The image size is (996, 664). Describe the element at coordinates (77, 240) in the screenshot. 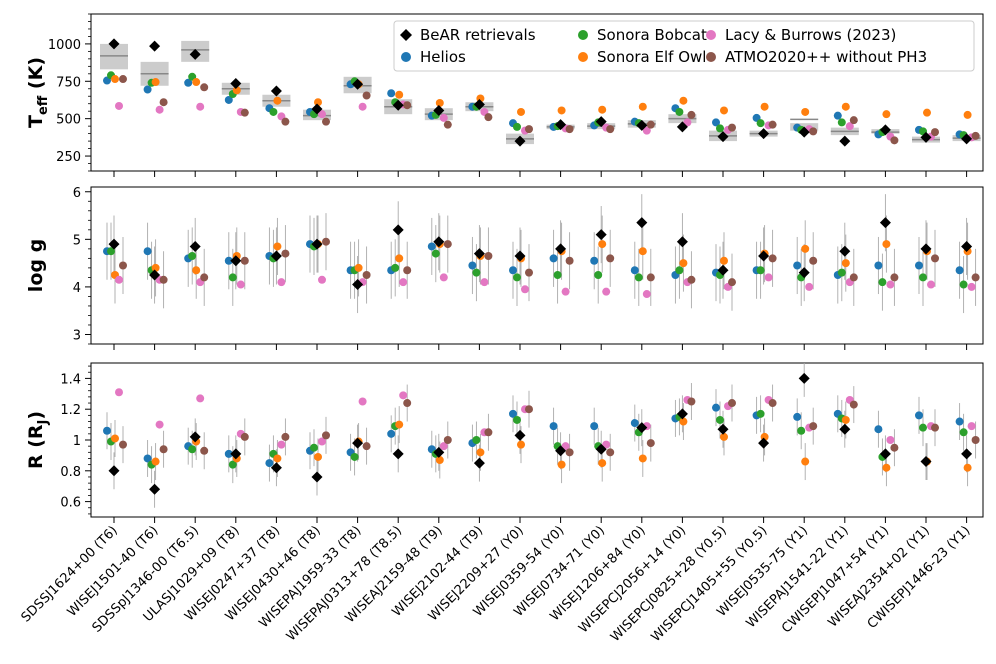

I see `y-tick-label: 5` at that location.